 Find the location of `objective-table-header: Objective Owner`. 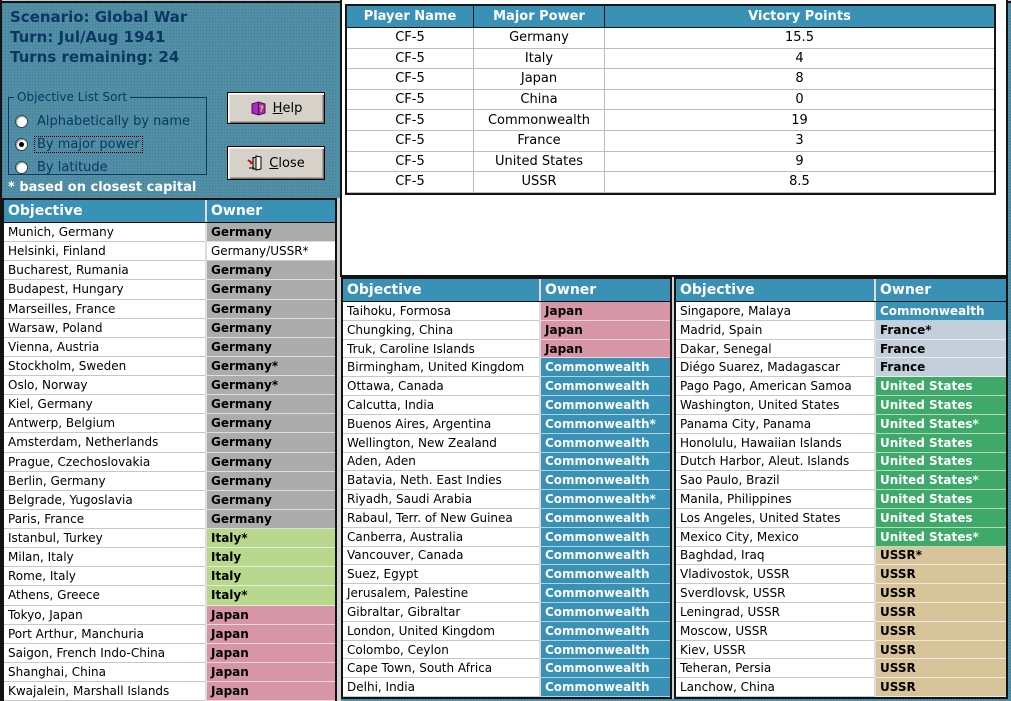

objective-table-header: Objective Owner is located at coordinates (169, 211).